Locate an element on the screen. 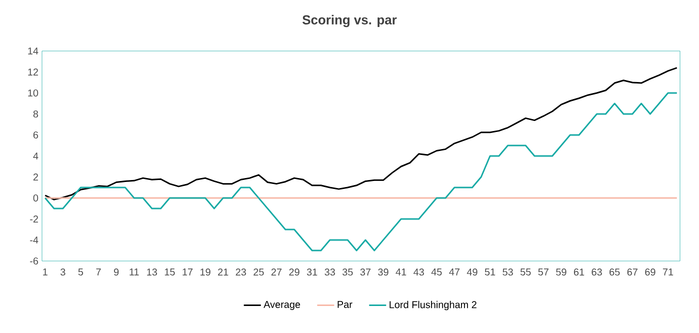  x-tick-label: 47 is located at coordinates (454, 272).